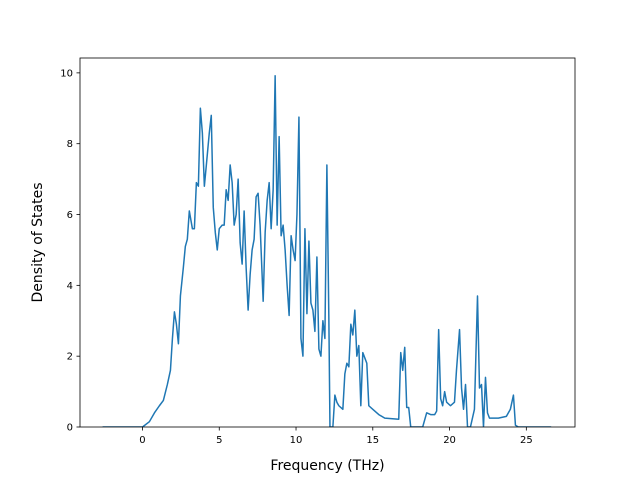 This screenshot has width=640, height=480. I want to click on y-tick-label: 2, so click(70, 357).